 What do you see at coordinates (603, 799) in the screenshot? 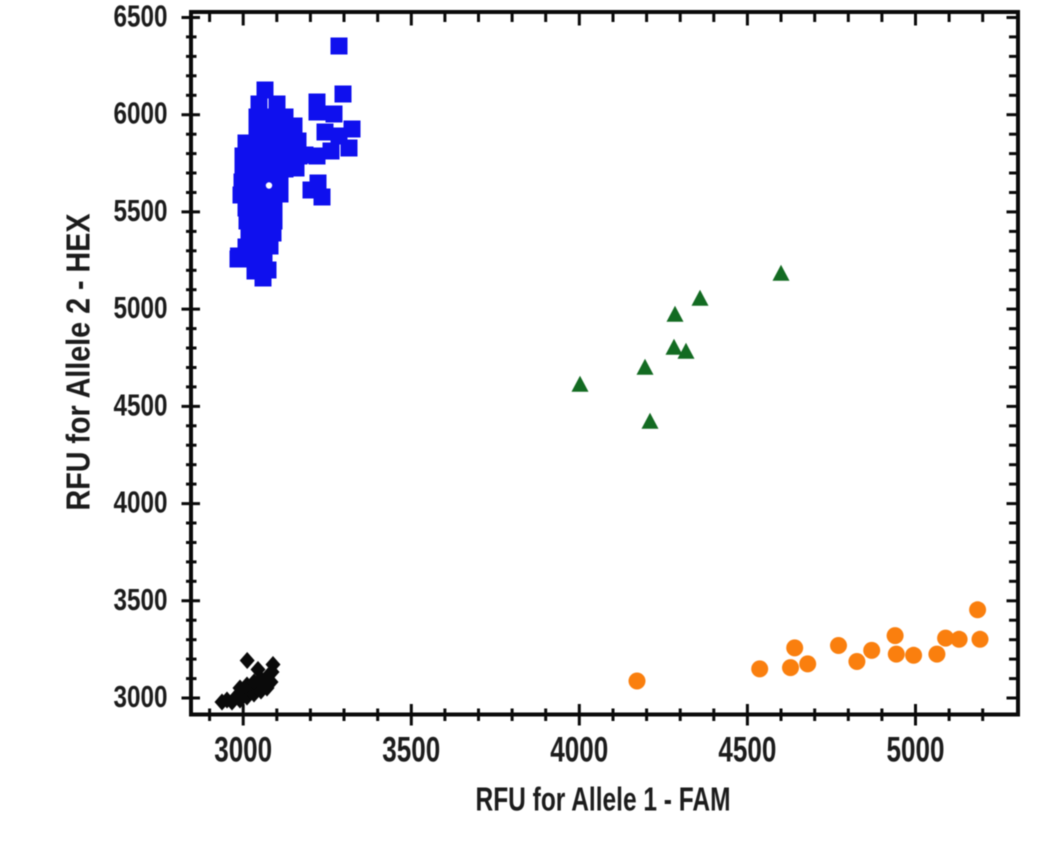
I see `svg-text: RFU for Allele 1 - FAM` at bounding box center [603, 799].